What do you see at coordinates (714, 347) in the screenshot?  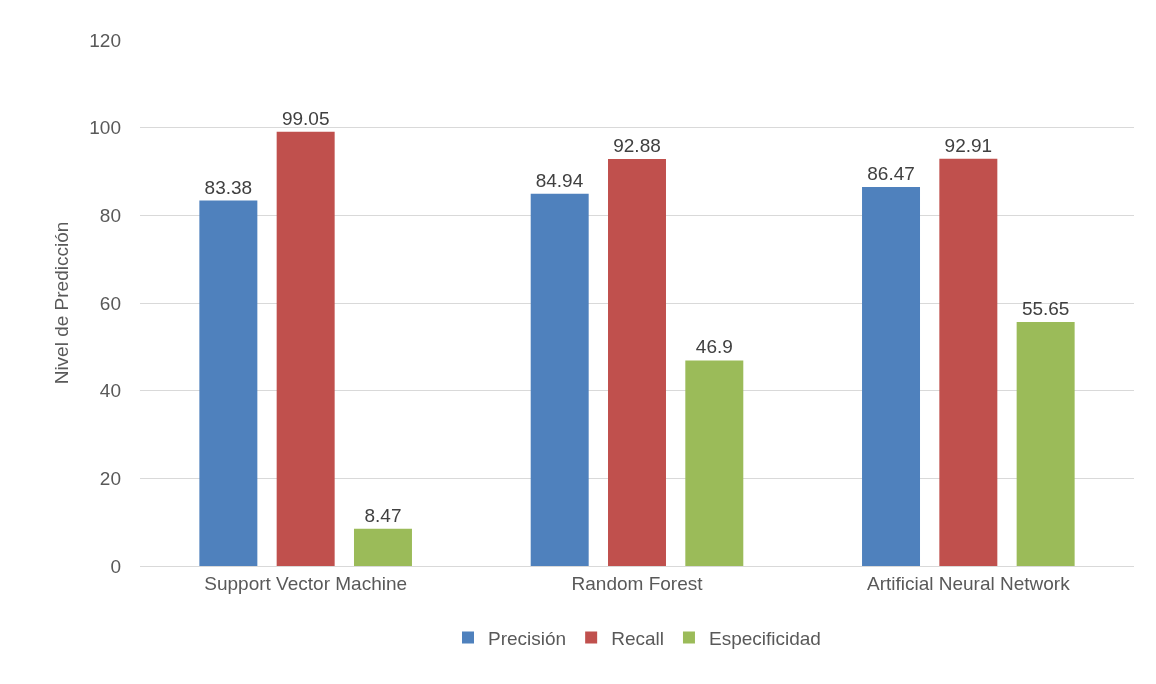 I see `data-label: 46.9` at bounding box center [714, 347].